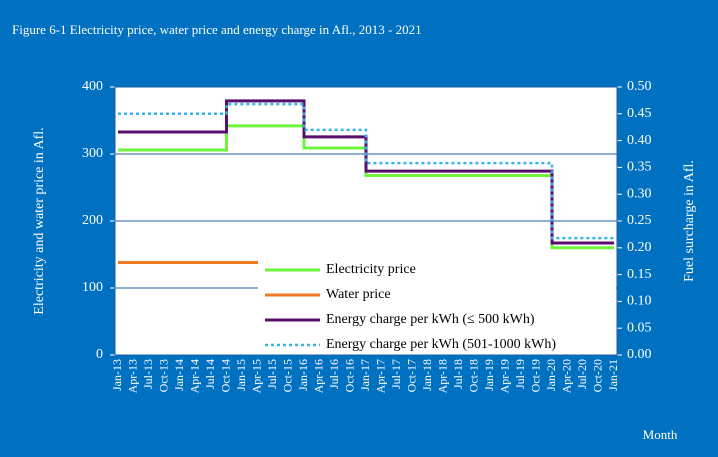  Describe the element at coordinates (365, 375) in the screenshot. I see `x-tick-label: Jan-17` at that location.